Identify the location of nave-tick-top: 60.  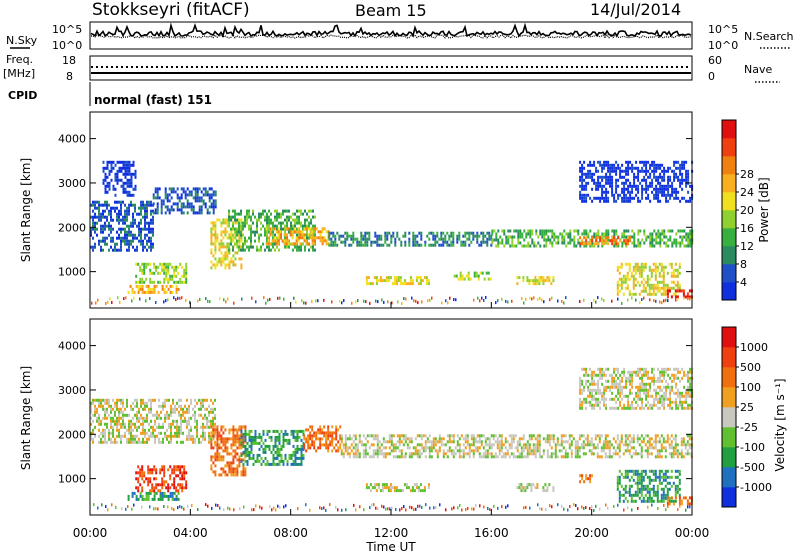
(715, 60).